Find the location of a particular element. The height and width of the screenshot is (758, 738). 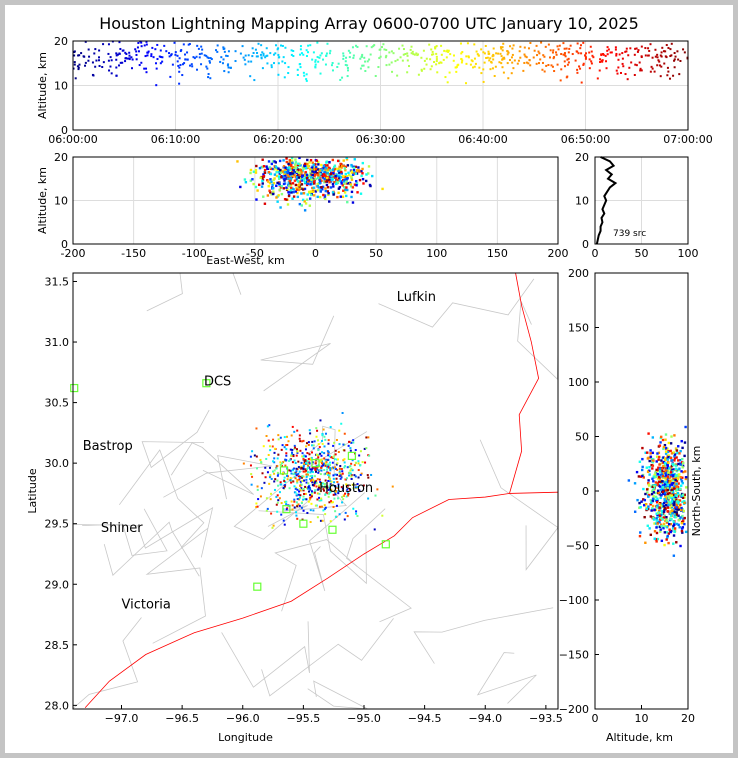

county-boundary is located at coordinates (337, 542).